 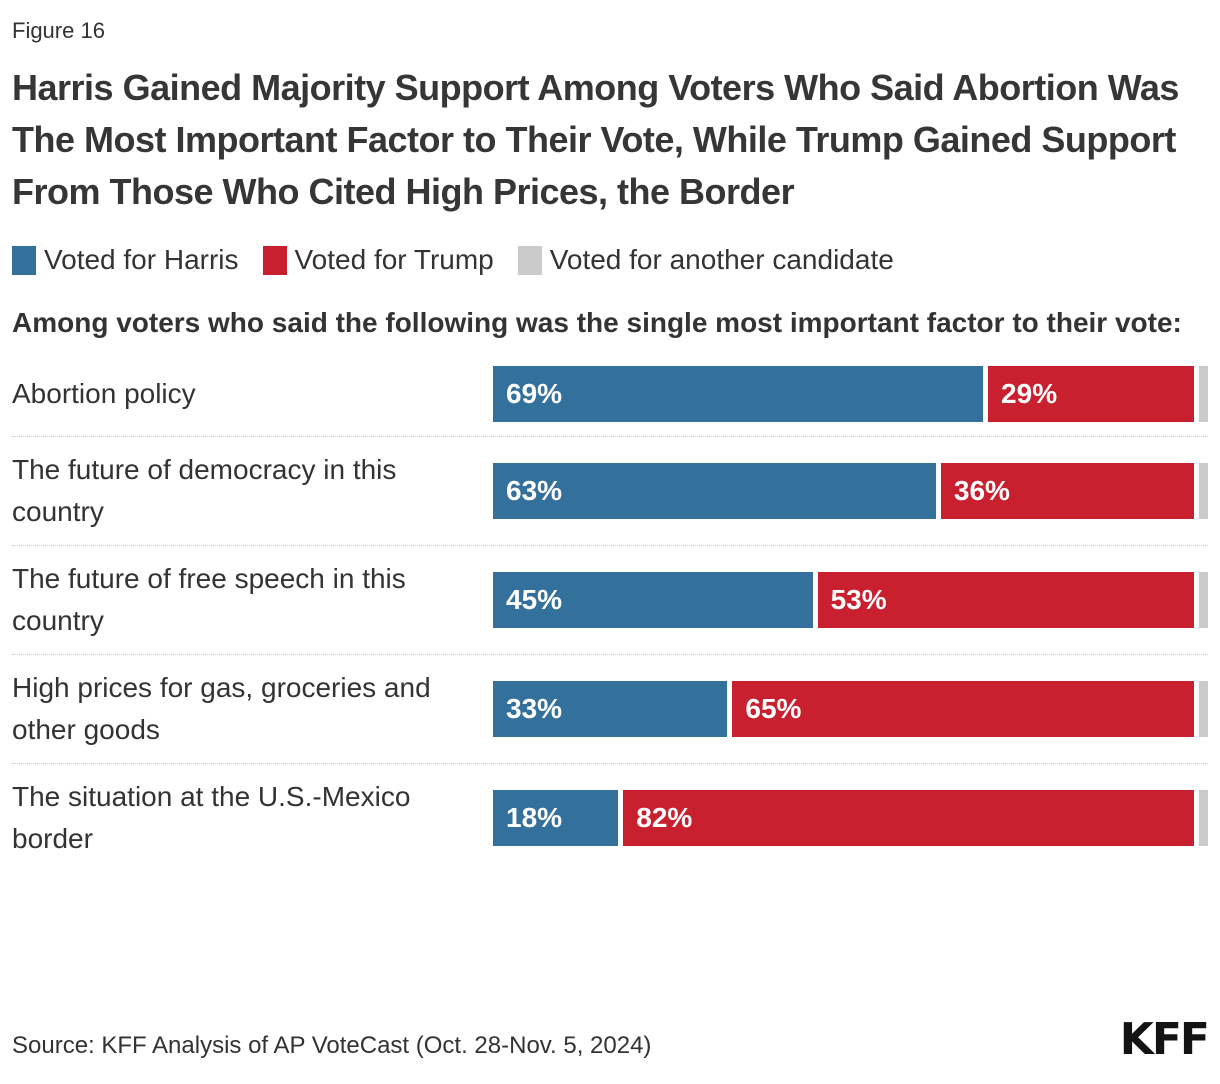 I want to click on trump-bar-segment: 29%, so click(x=1091, y=394).